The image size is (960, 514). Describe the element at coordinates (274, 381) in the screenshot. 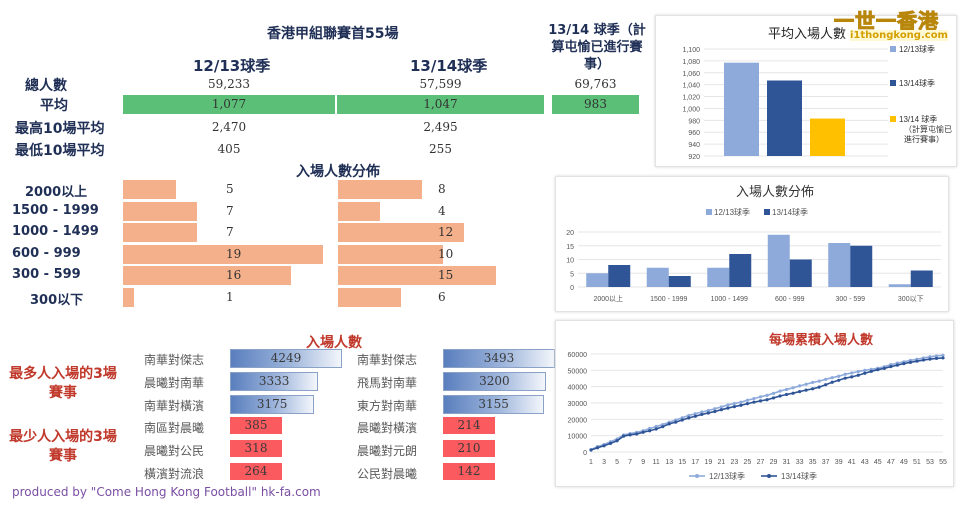

I see `match-attendance-bar-left: 3333` at that location.